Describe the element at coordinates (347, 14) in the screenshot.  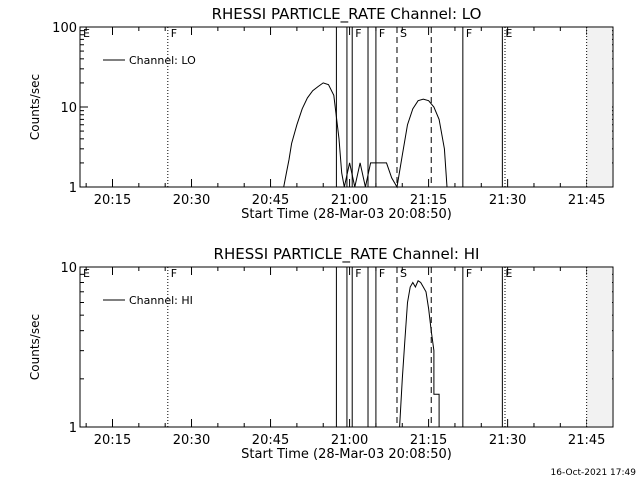
I see `chart-title: RHESSI PARTICLE_RATE Channel: LO` at that location.